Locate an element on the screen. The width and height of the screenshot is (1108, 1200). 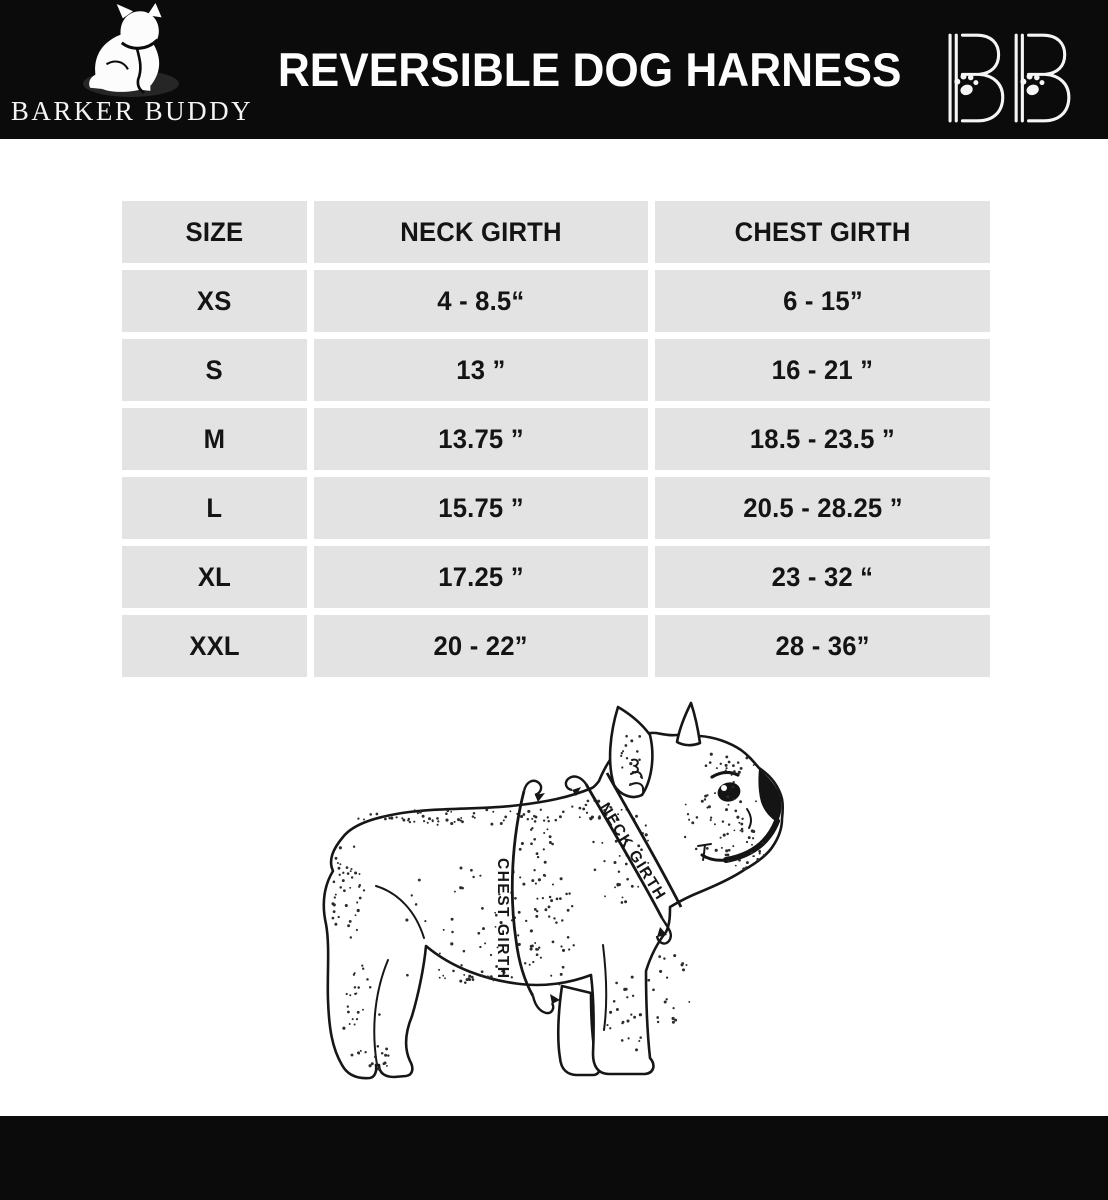
size-cell: XS is located at coordinates (214, 301).